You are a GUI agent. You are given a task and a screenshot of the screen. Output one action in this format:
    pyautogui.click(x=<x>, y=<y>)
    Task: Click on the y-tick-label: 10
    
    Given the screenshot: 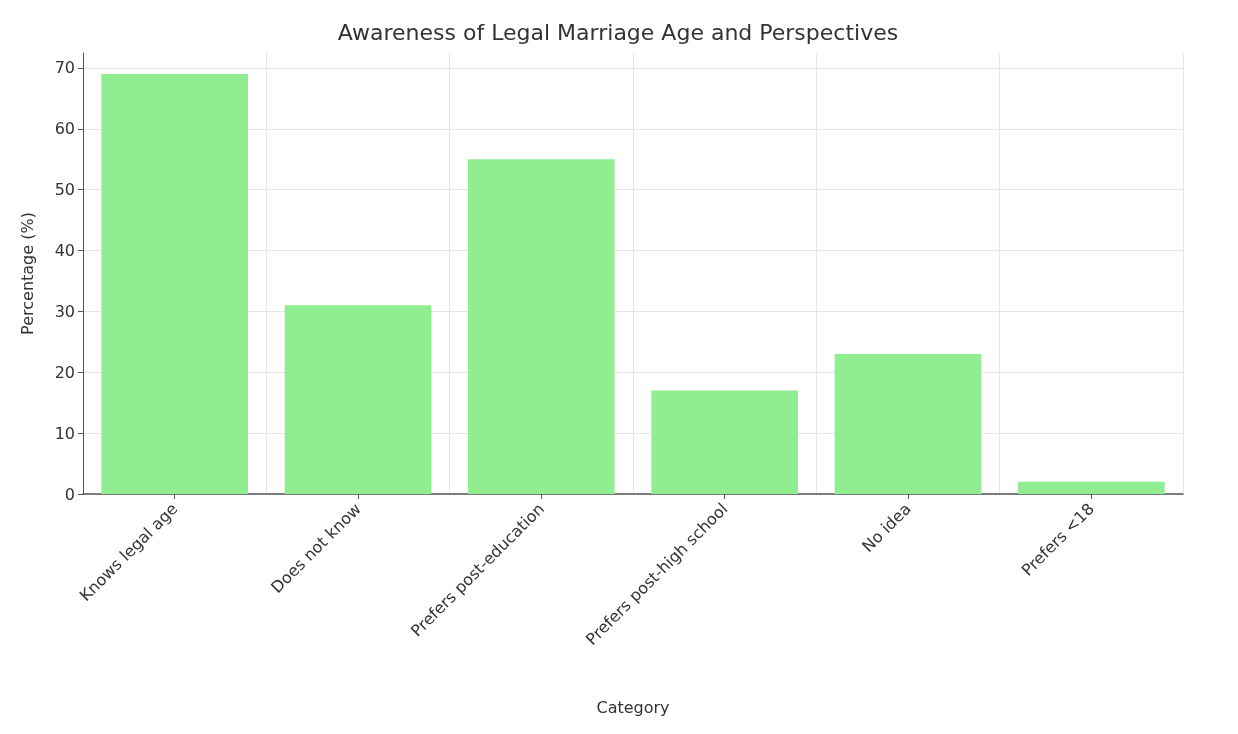 What is the action you would take?
    pyautogui.click(x=64, y=433)
    